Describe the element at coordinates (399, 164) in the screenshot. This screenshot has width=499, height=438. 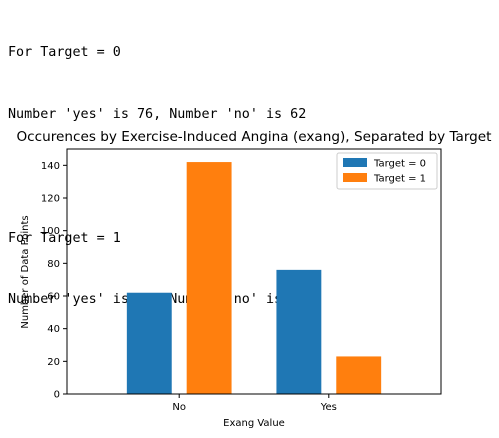
I see `legend-label: Target = 0` at that location.